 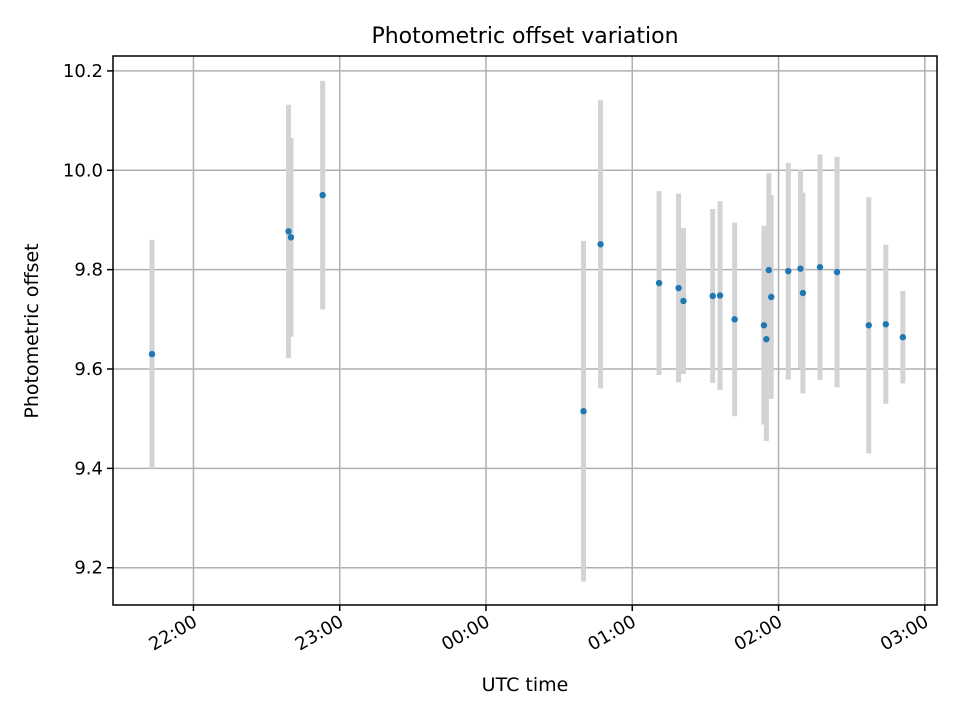 What do you see at coordinates (32, 330) in the screenshot?
I see `y-axis-label: Photometric offset` at bounding box center [32, 330].